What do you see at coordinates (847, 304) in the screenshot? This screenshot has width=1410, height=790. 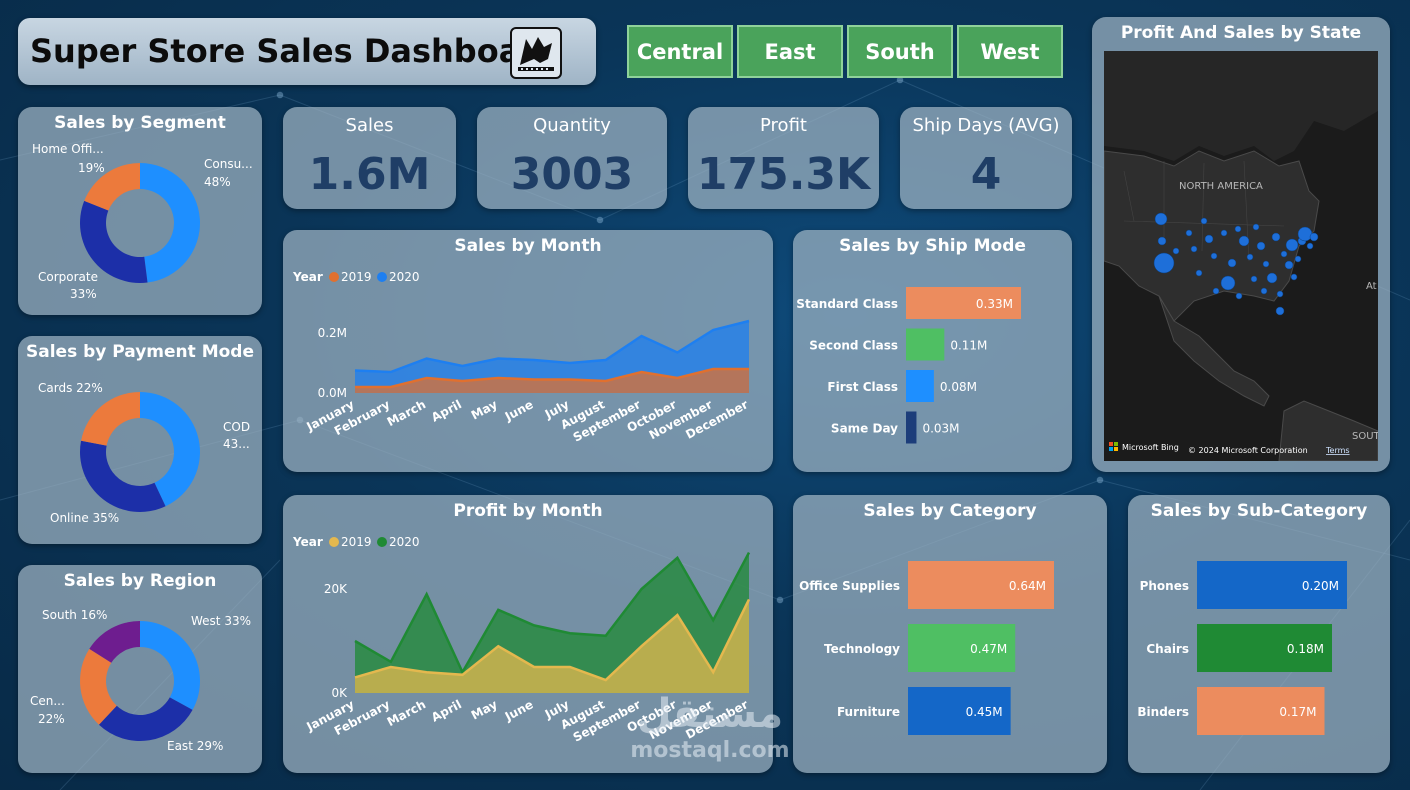 I see `ship_mode-category-label-0: Standard Class` at bounding box center [847, 304].